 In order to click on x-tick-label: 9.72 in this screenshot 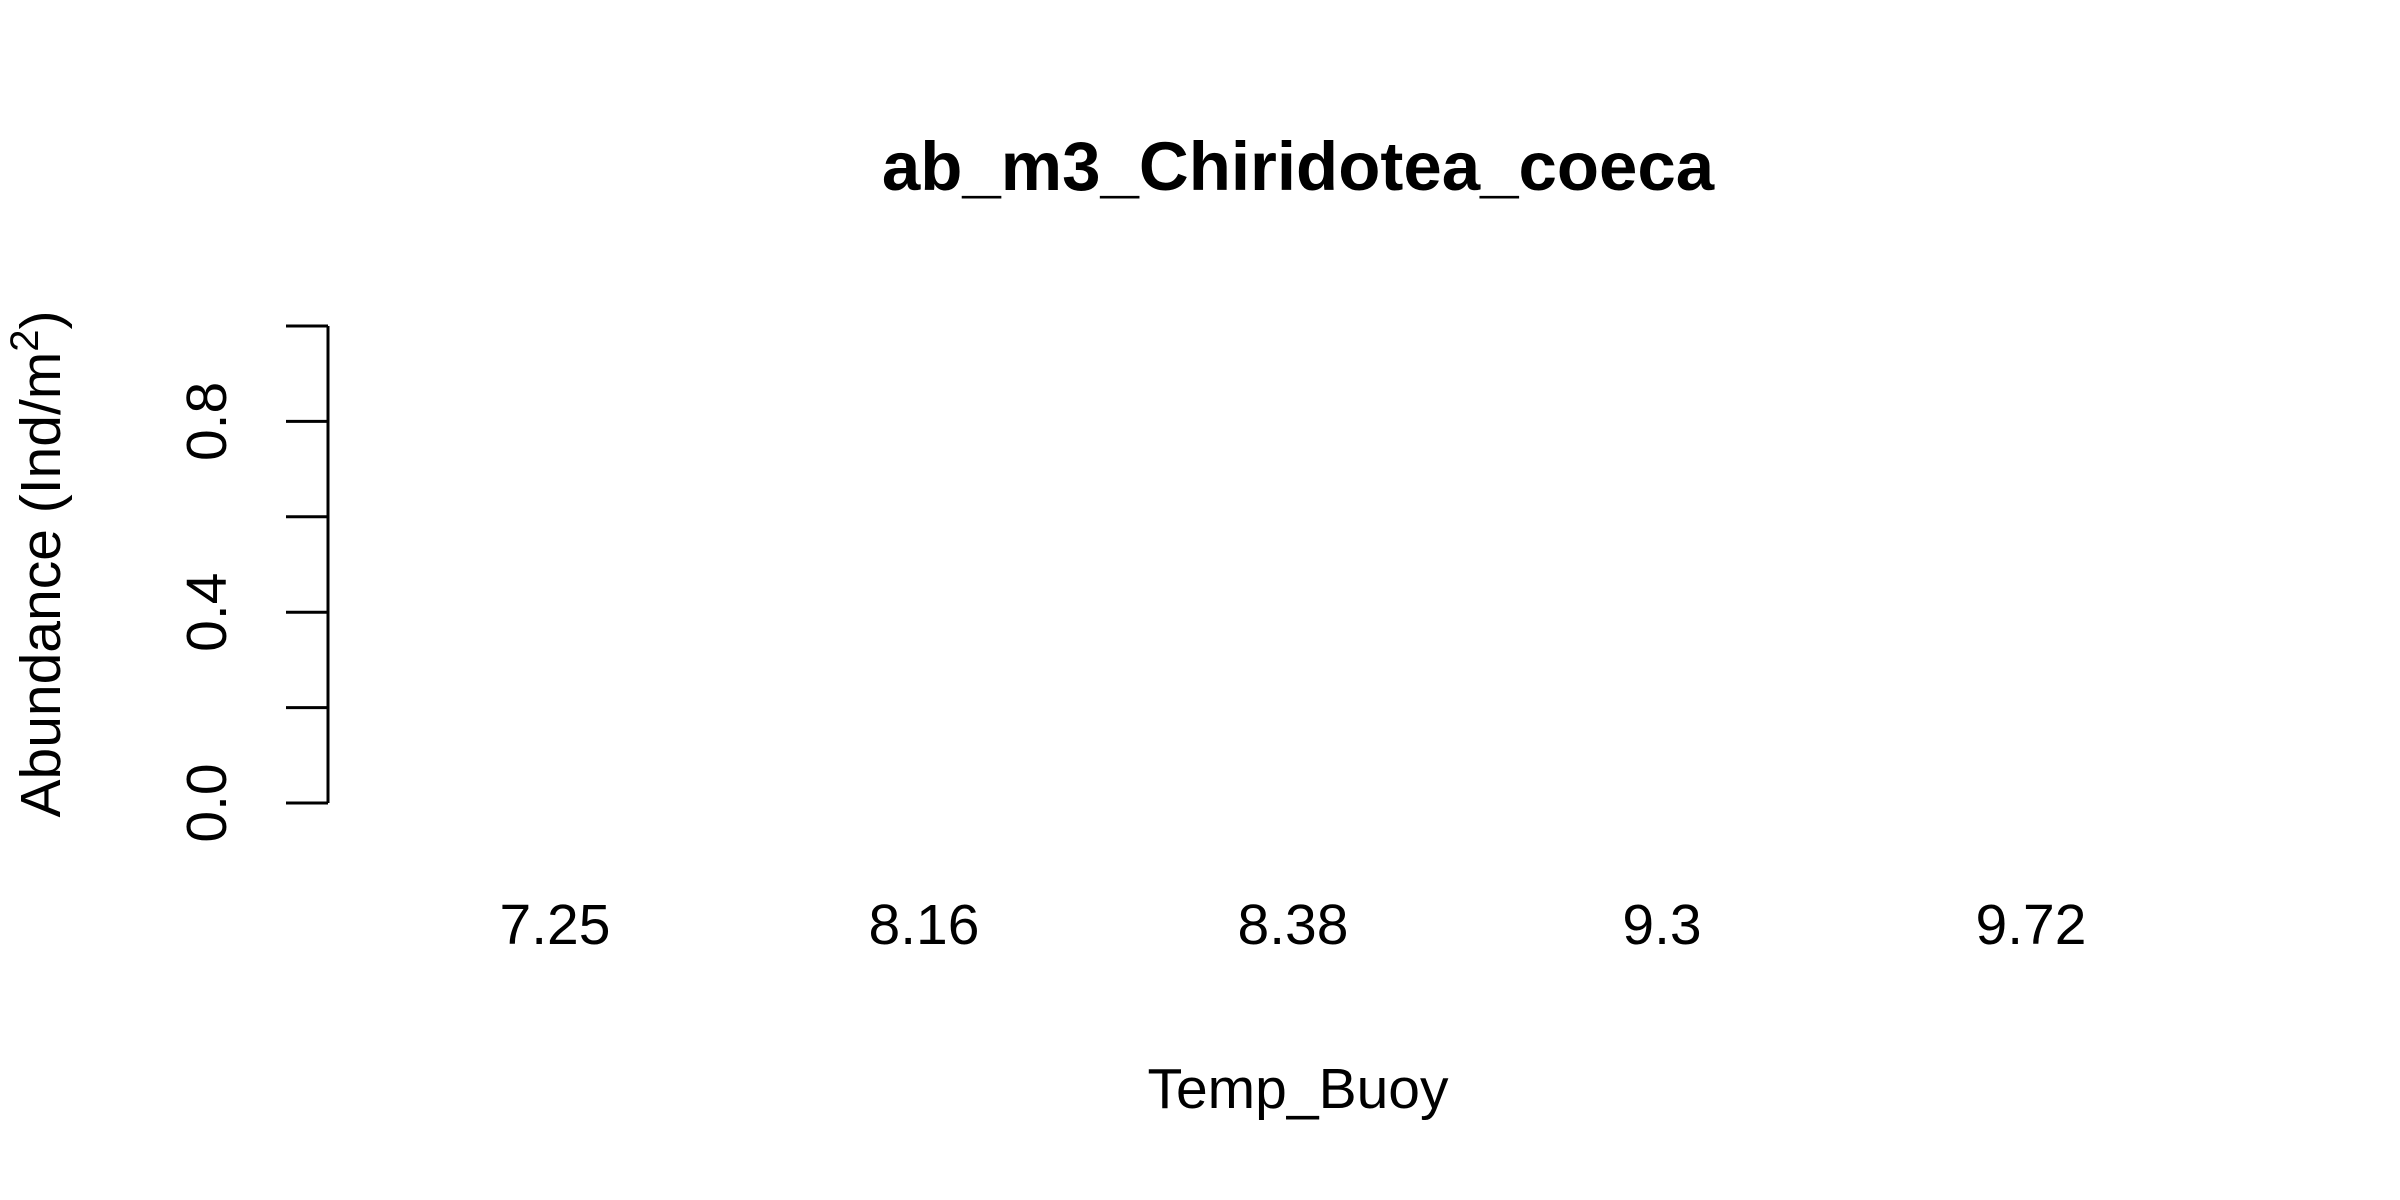, I will do `click(2031, 925)`.